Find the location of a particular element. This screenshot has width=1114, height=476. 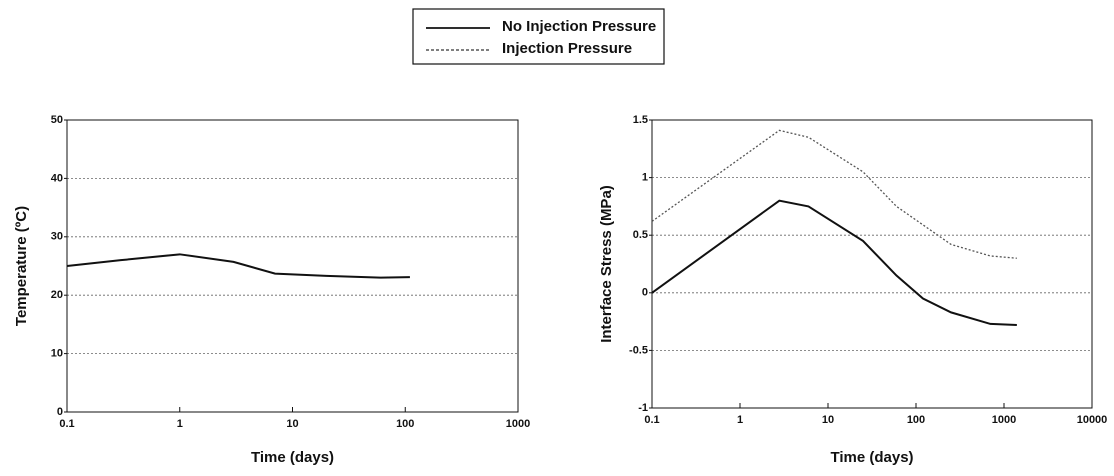

y-tick-label: 0.5 is located at coordinates (640, 235).